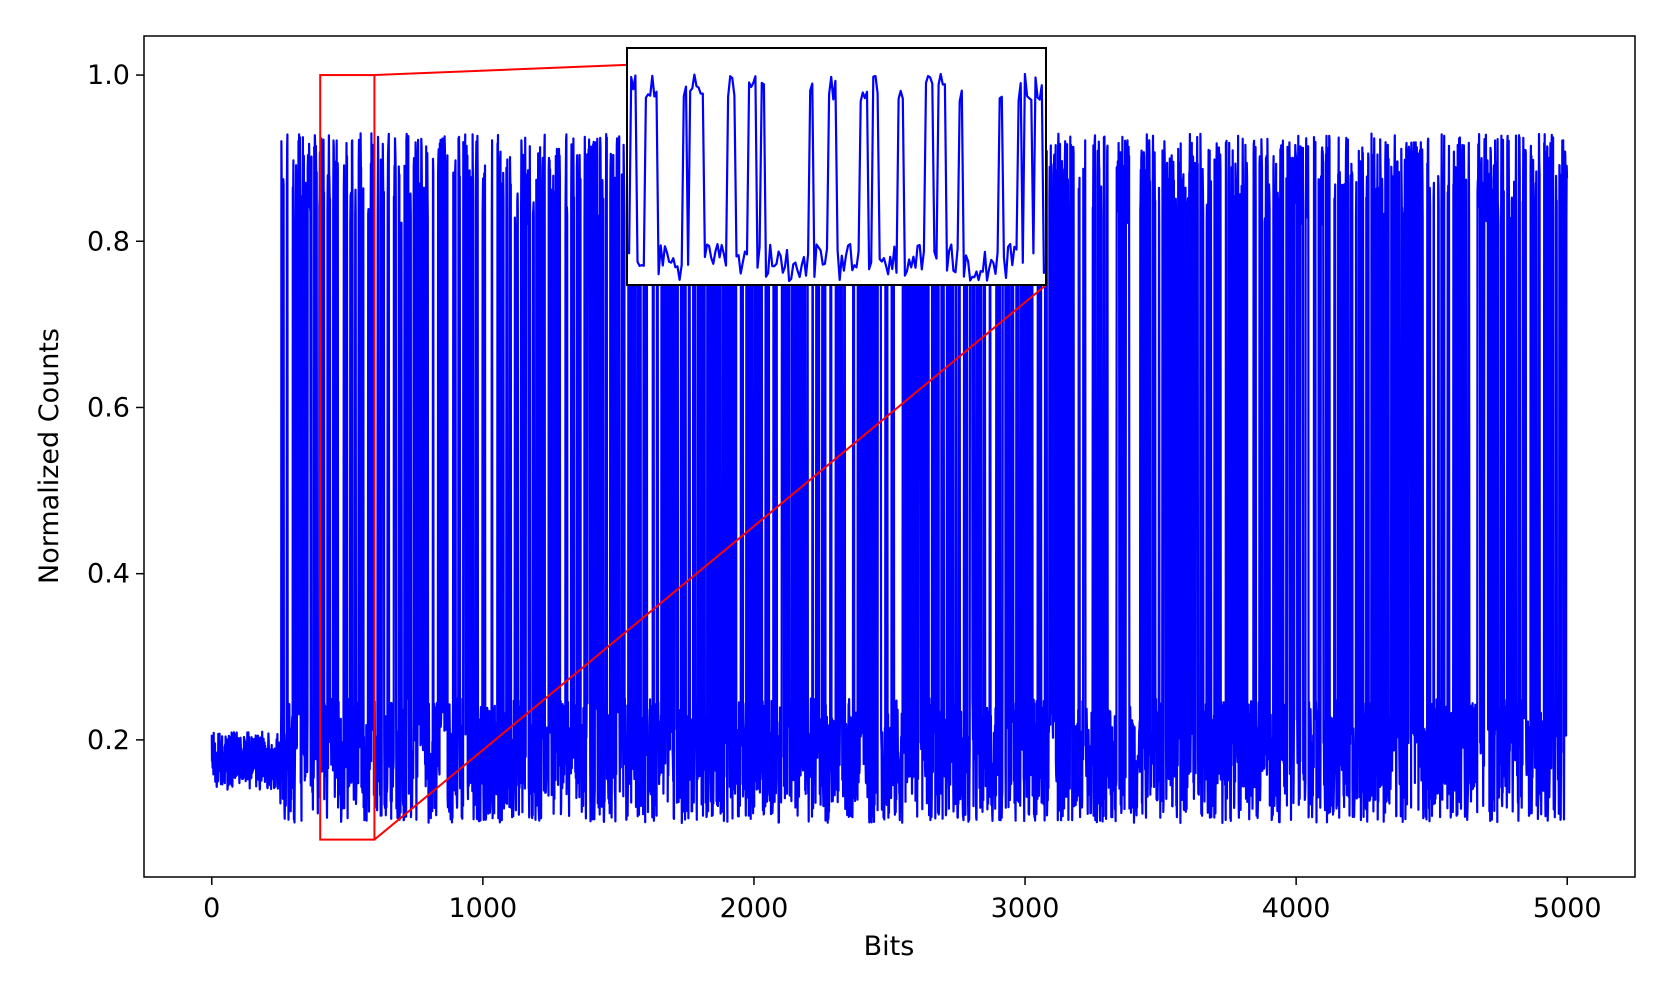 The height and width of the screenshot is (997, 1661). I want to click on inset-frame, so click(836, 166).